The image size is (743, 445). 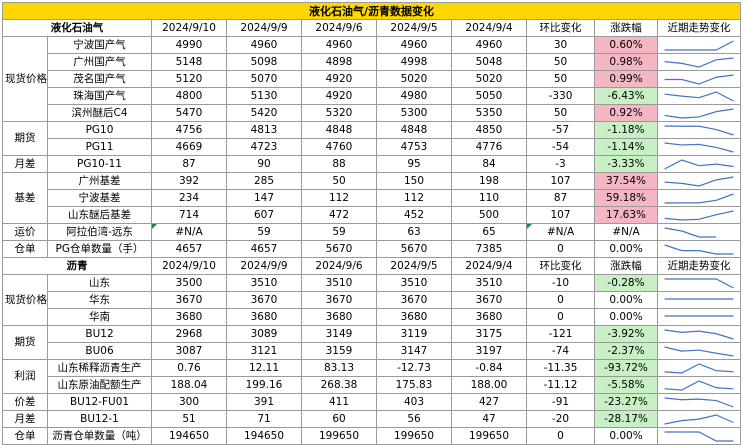 What do you see at coordinates (414, 402) in the screenshot?
I see `value-cell: 403` at bounding box center [414, 402].